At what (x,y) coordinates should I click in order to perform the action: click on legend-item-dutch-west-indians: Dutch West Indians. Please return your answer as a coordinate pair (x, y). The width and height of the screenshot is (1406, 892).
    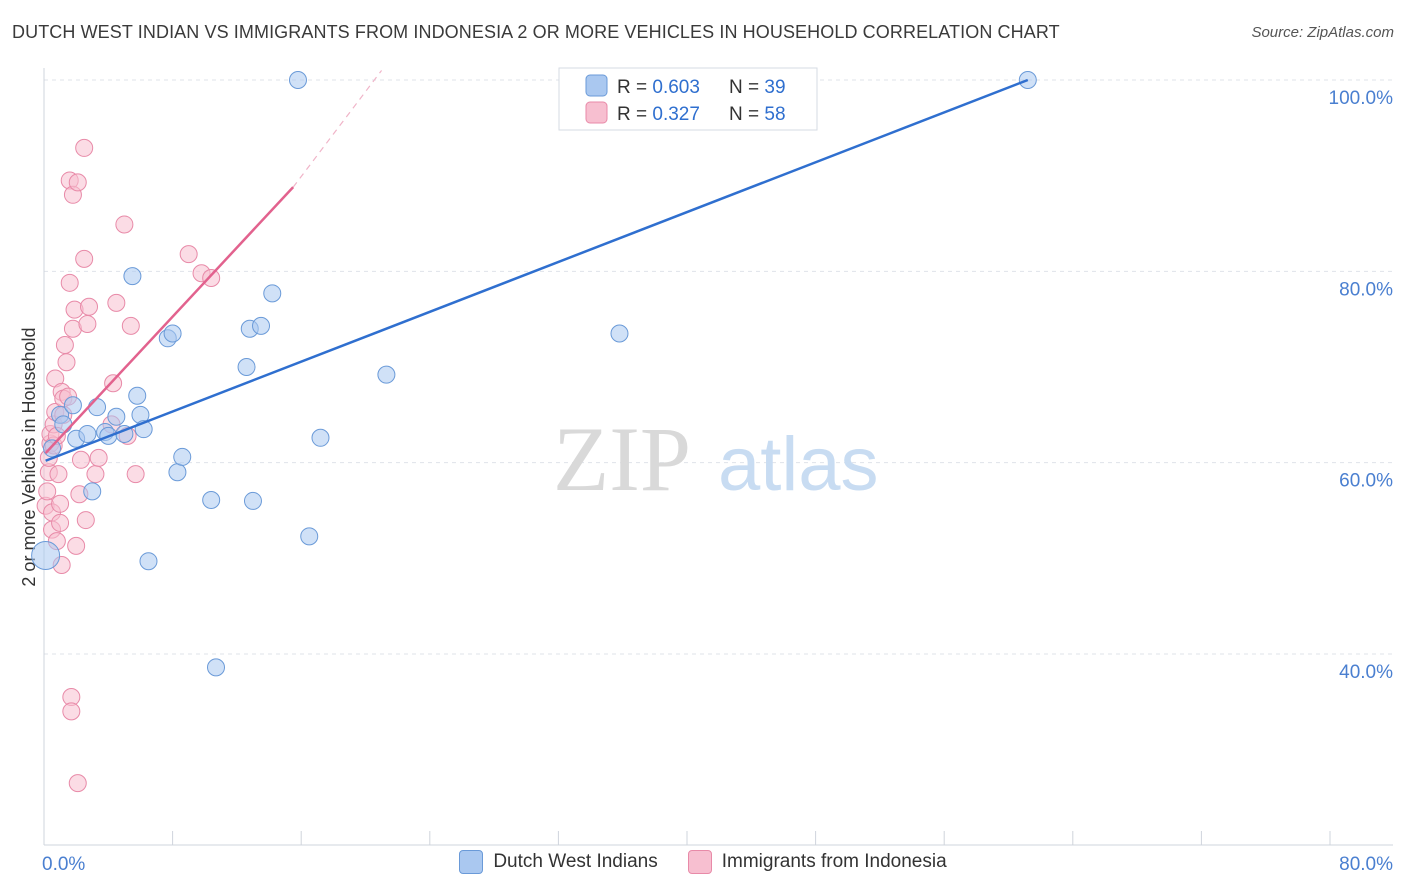
    Looking at the image, I should click on (558, 862).